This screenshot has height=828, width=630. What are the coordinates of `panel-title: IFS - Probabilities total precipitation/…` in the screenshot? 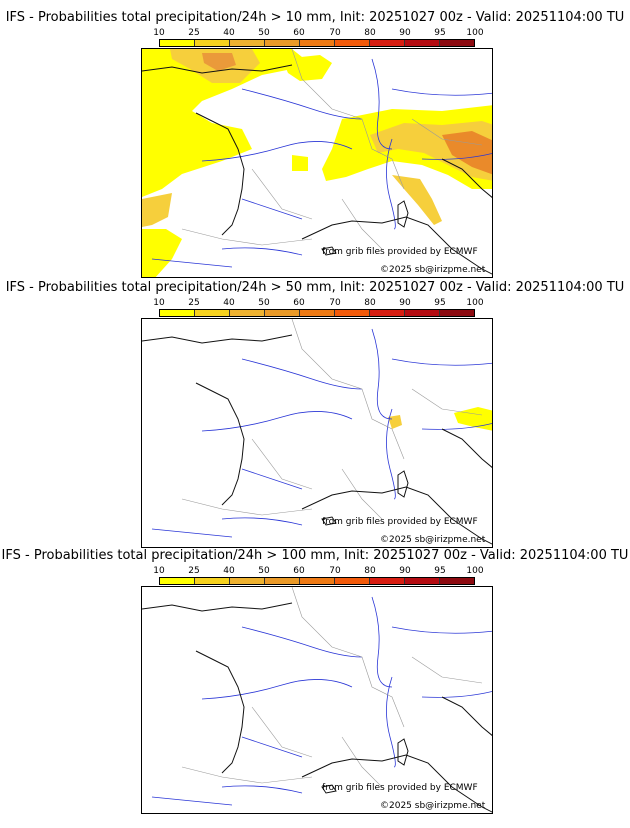 It's located at (315, 17).